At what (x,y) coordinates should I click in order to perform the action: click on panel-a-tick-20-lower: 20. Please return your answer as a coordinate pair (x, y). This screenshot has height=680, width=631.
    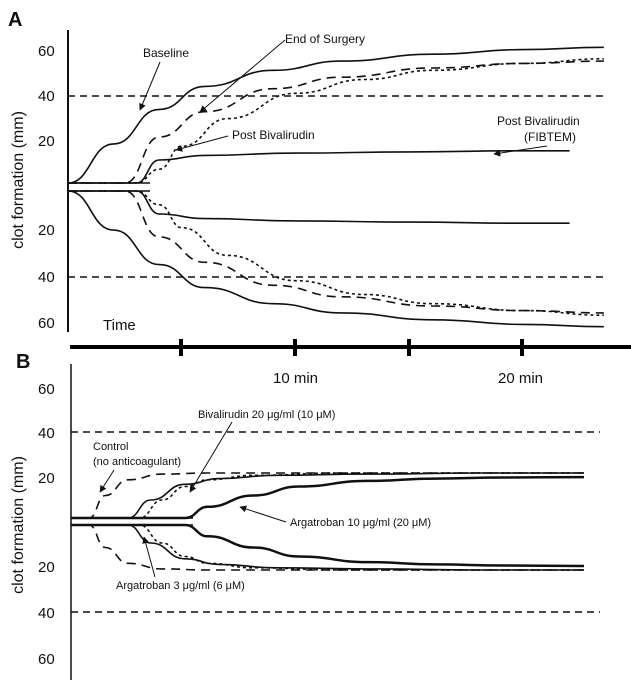
    Looking at the image, I should click on (46, 230).